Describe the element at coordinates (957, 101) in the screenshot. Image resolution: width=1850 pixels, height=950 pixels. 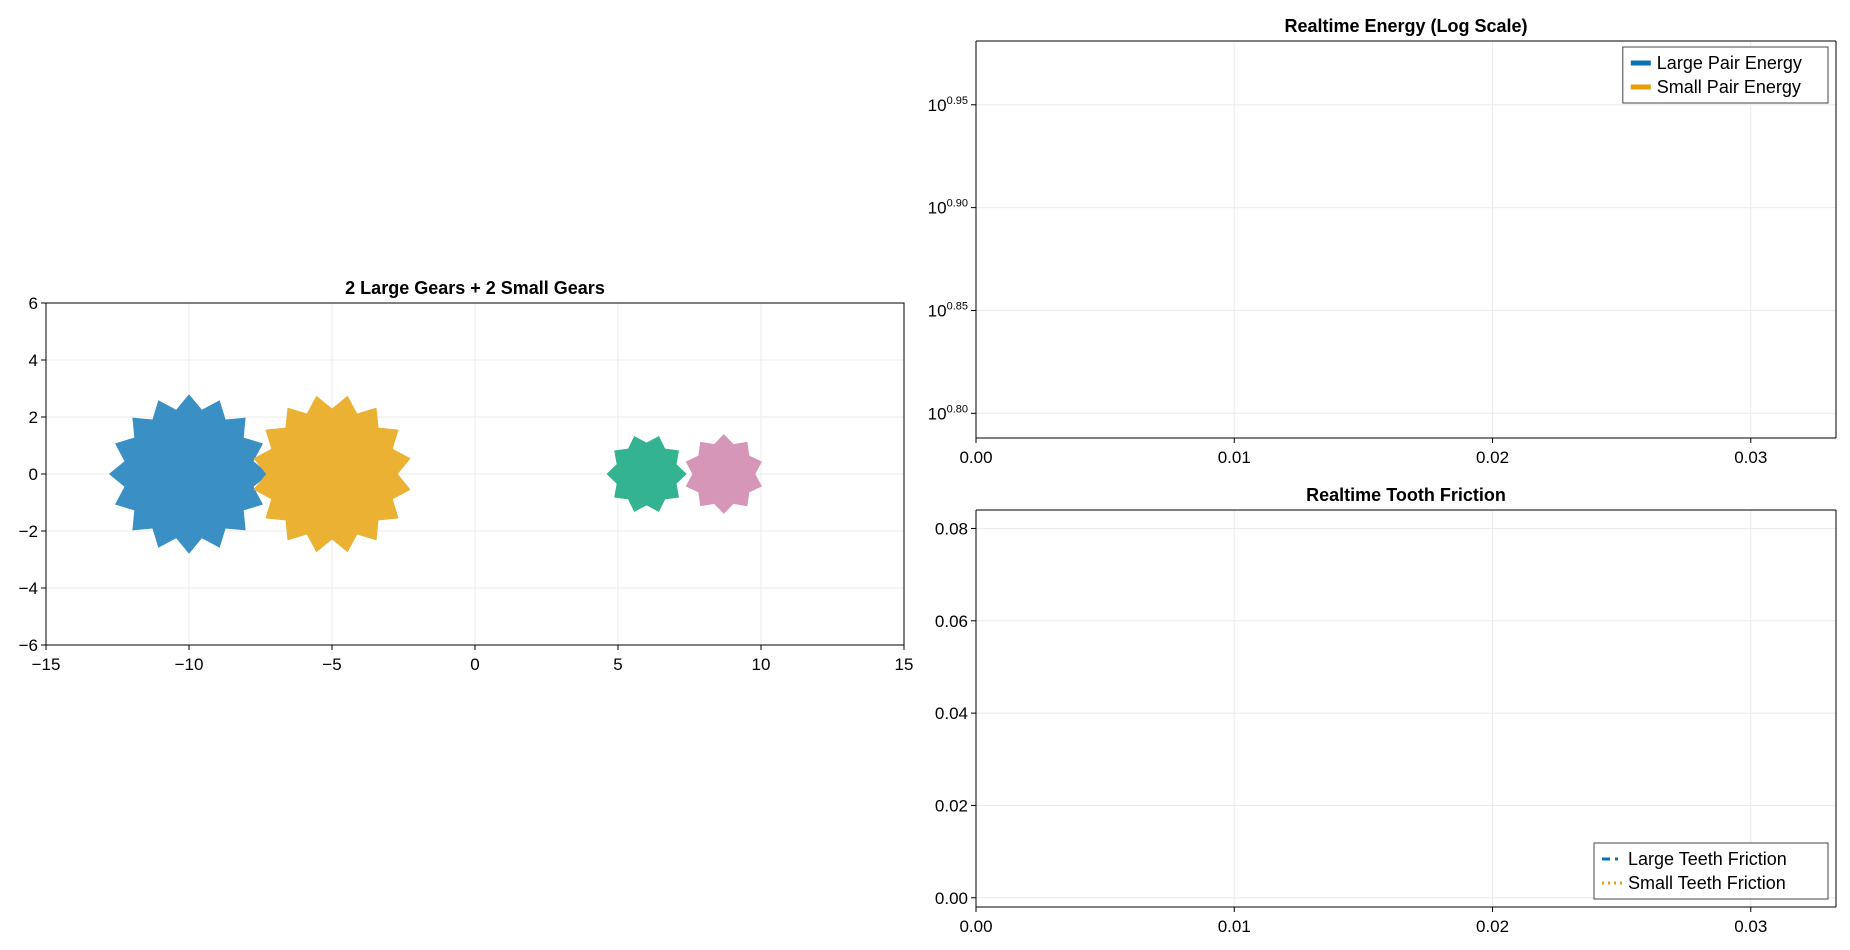
I see `y-tick-exponent: 0.95` at that location.